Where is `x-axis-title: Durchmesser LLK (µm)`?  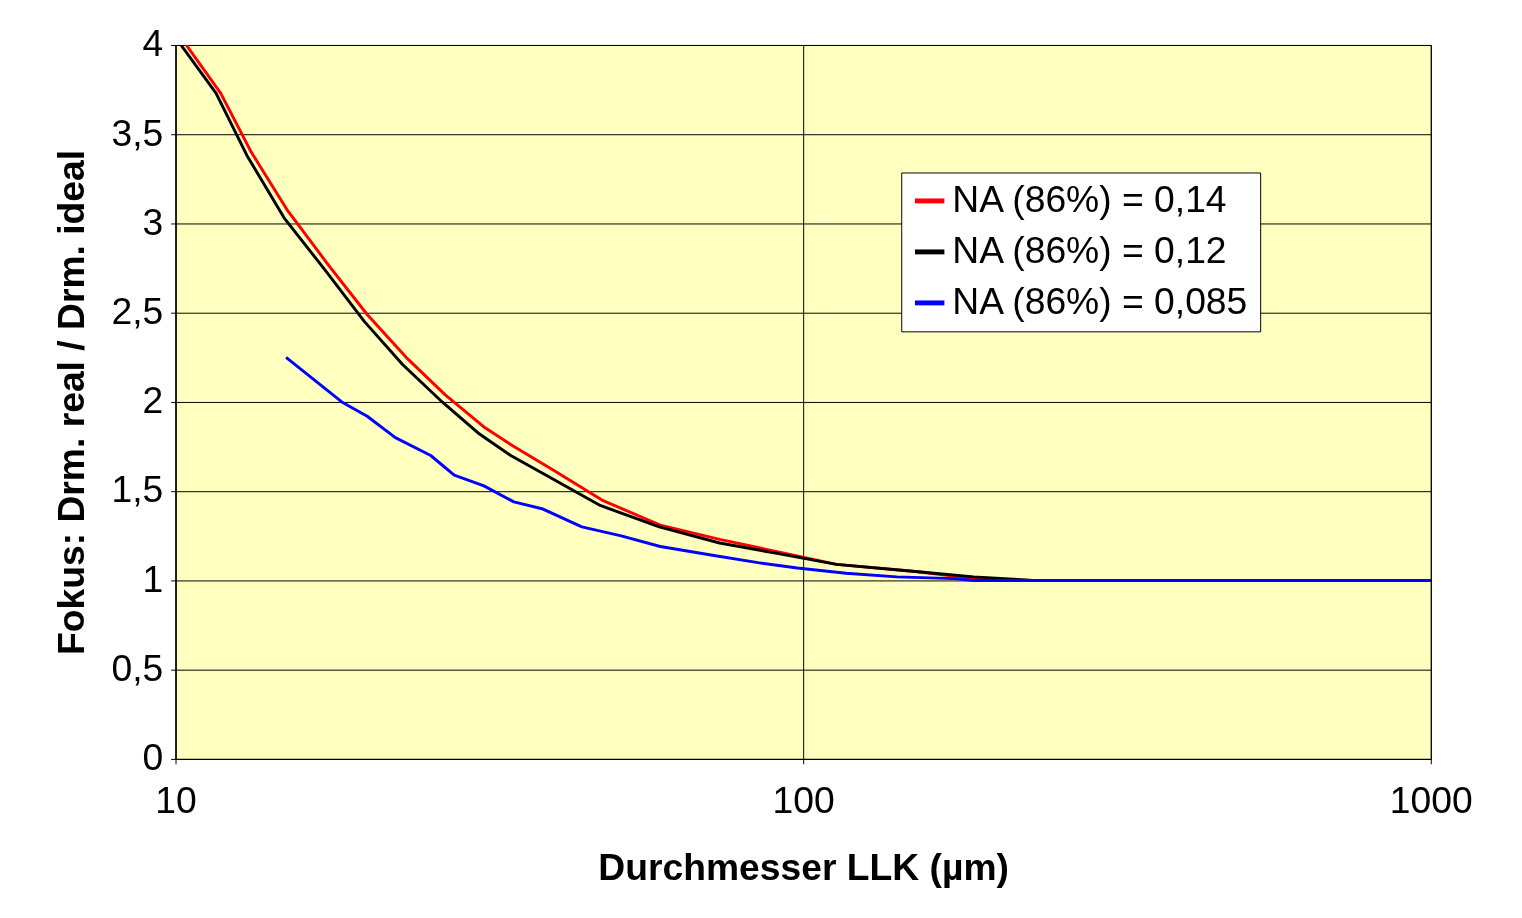
x-axis-title: Durchmesser LLK (µm) is located at coordinates (803, 867).